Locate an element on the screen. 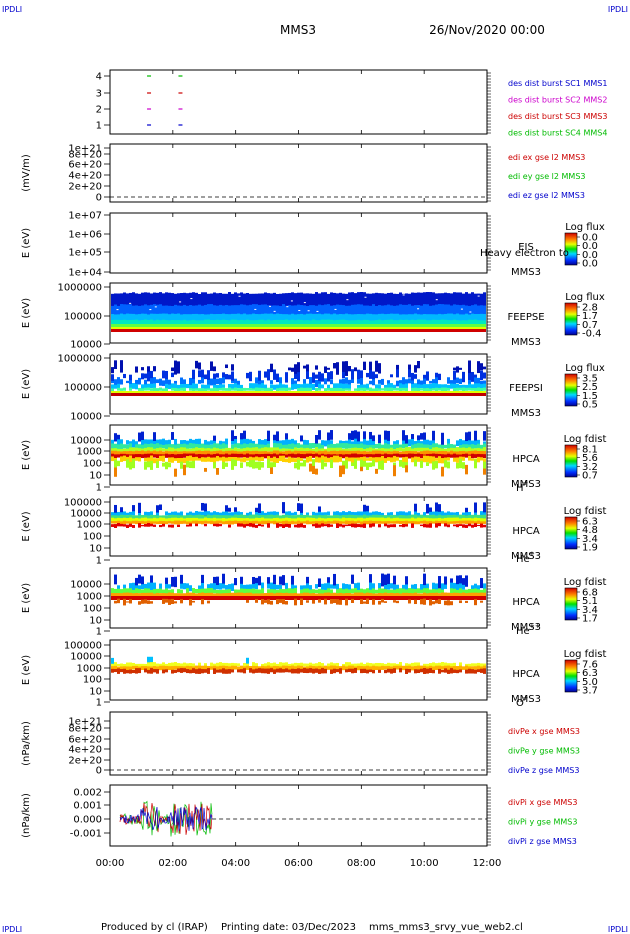 The width and height of the screenshot is (630, 934). corner-label-top-right: IPDLI is located at coordinates (618, 9).